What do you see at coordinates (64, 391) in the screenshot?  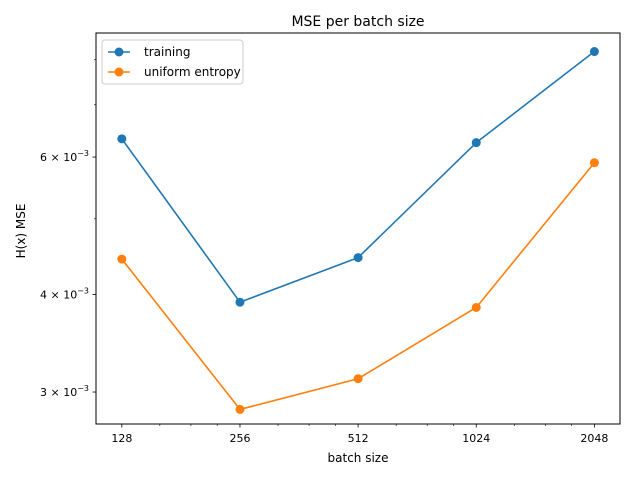 I see `y-tick-label-3: 3 × 10⁻³` at bounding box center [64, 391].